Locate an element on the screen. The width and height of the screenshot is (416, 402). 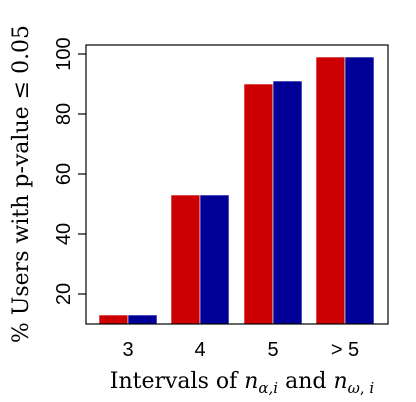
x-axis-title-part-1: Intervals of is located at coordinates (177, 381).